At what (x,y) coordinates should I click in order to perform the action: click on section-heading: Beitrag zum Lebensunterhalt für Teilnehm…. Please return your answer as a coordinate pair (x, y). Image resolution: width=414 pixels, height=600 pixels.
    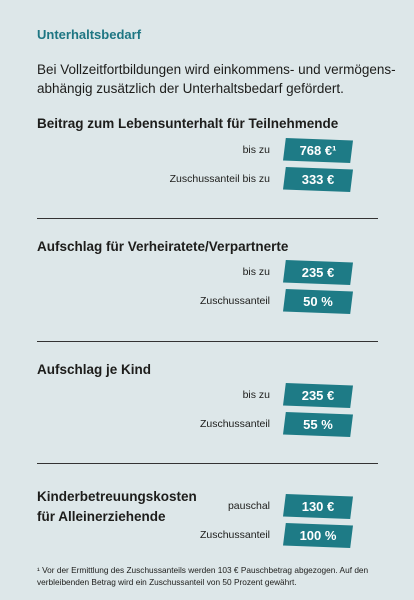
    Looking at the image, I should click on (188, 123).